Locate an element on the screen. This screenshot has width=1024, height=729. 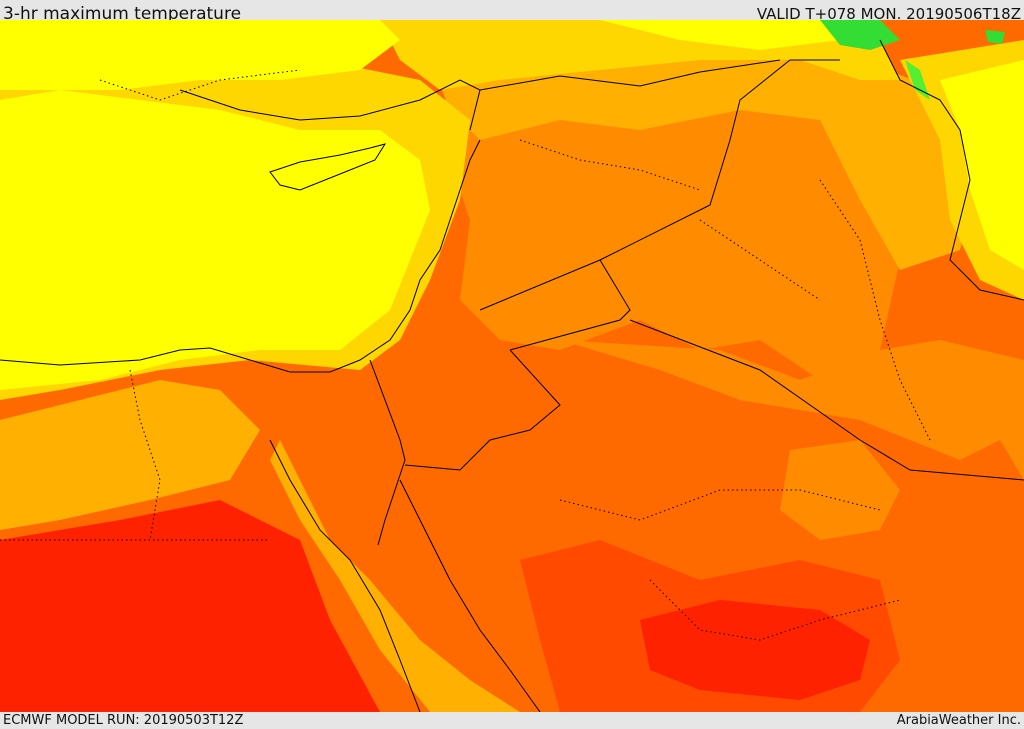
jordan-border is located at coordinates (482, 410).